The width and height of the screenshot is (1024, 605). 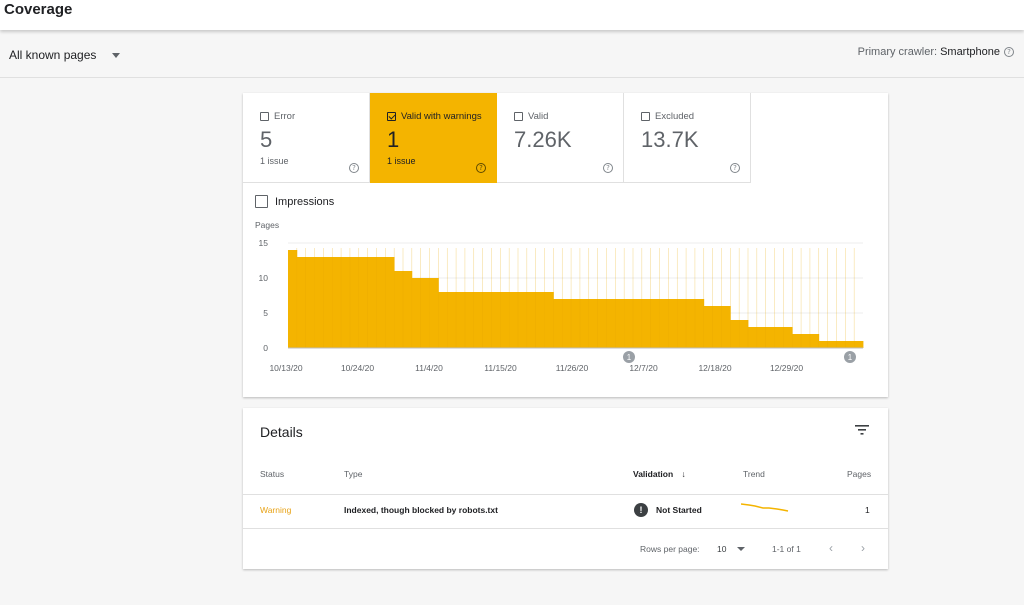 I want to click on tile-issue-count: 1 issue, so click(x=274, y=161).